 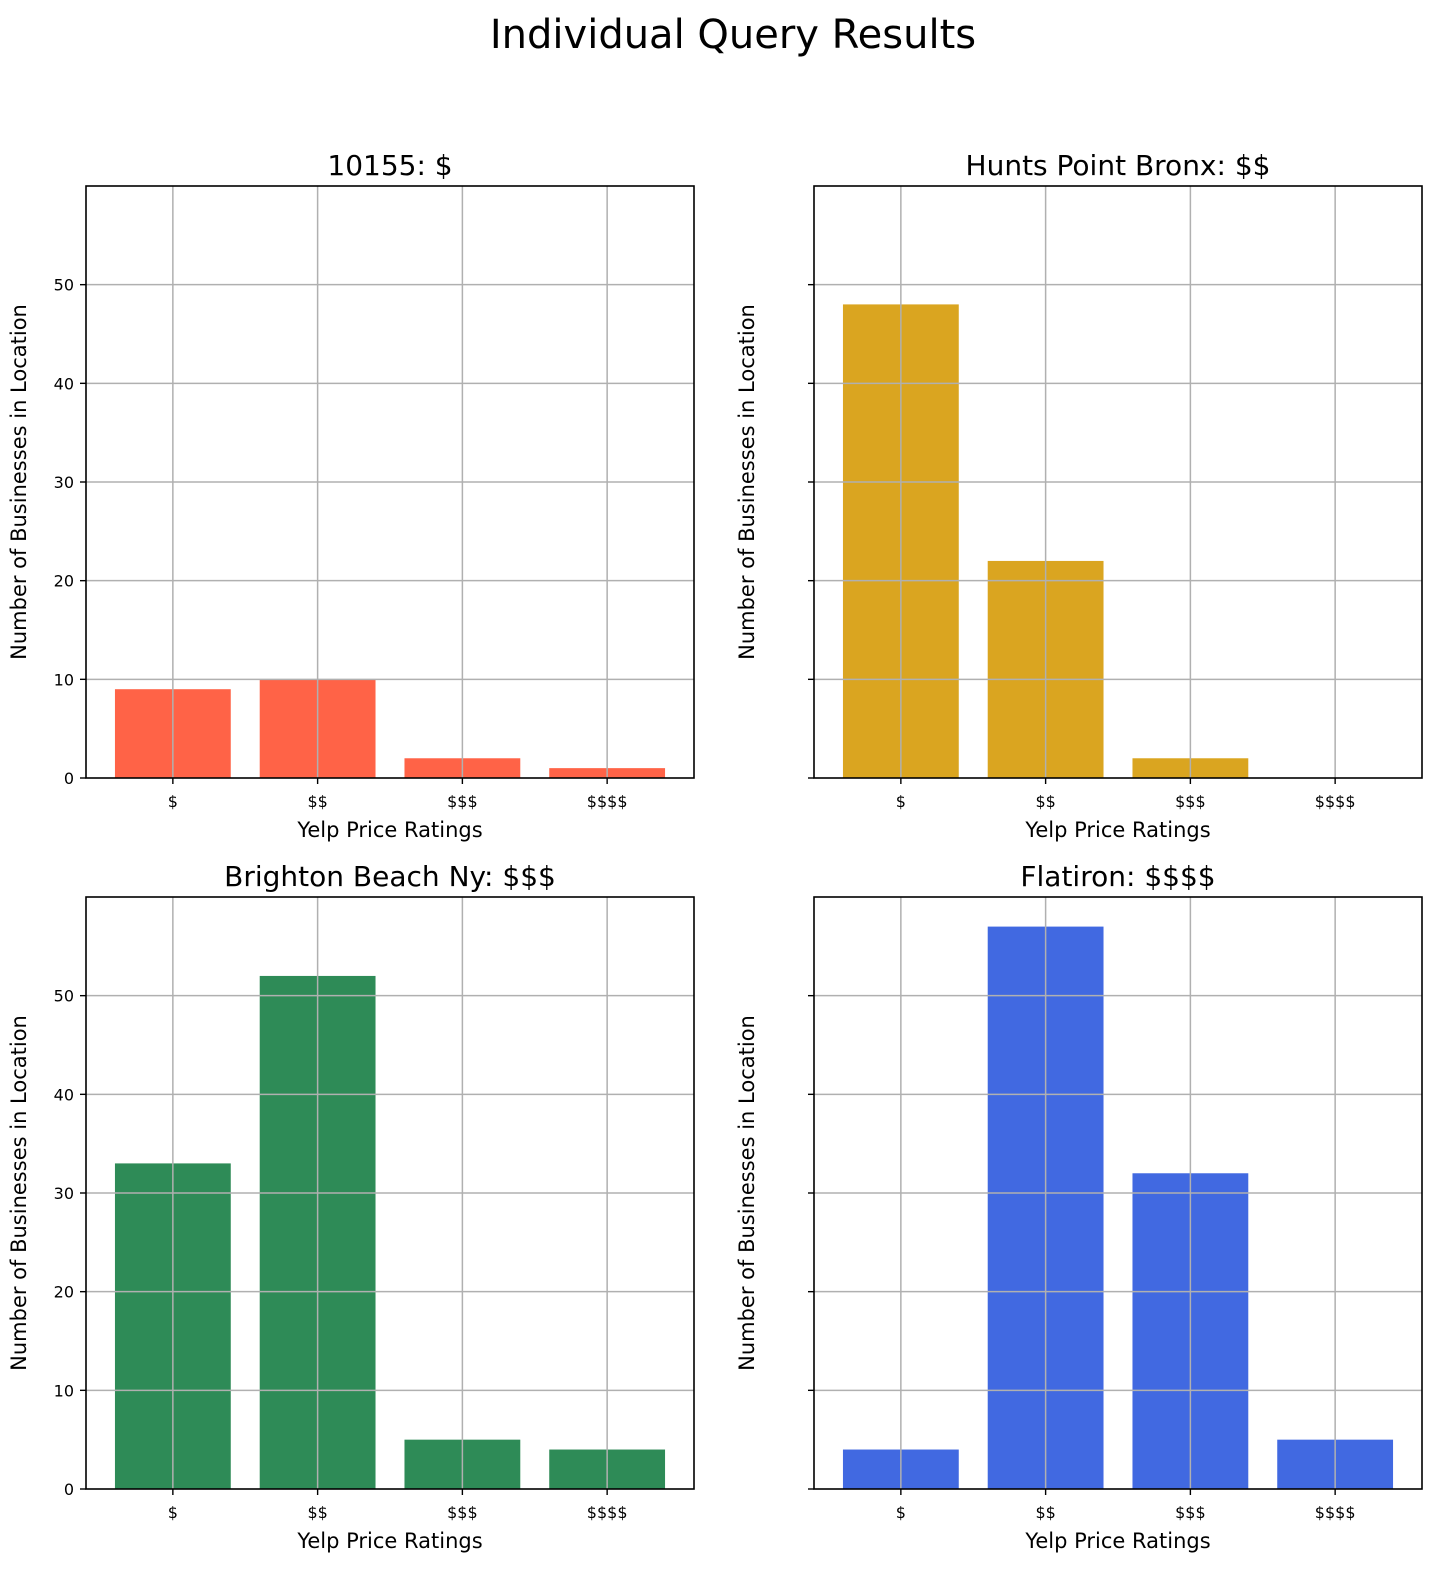 I want to click on subplot-title: 10155: $, so click(x=389, y=165).